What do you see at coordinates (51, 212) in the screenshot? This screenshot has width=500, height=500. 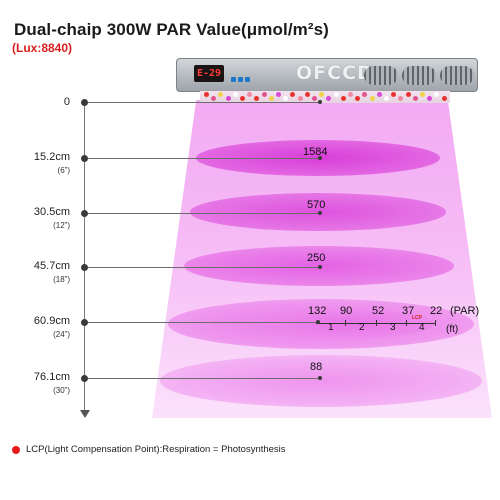 I see `distance-label: 30.5cm` at bounding box center [51, 212].